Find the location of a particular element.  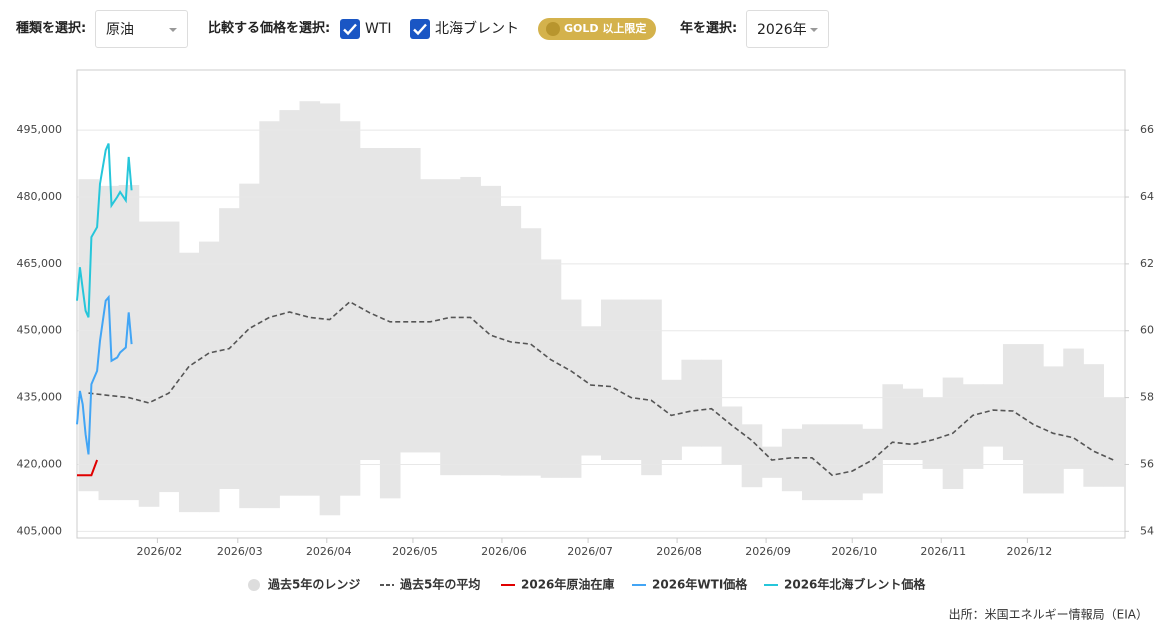

x-tick-label: 2026/05 is located at coordinates (415, 551).